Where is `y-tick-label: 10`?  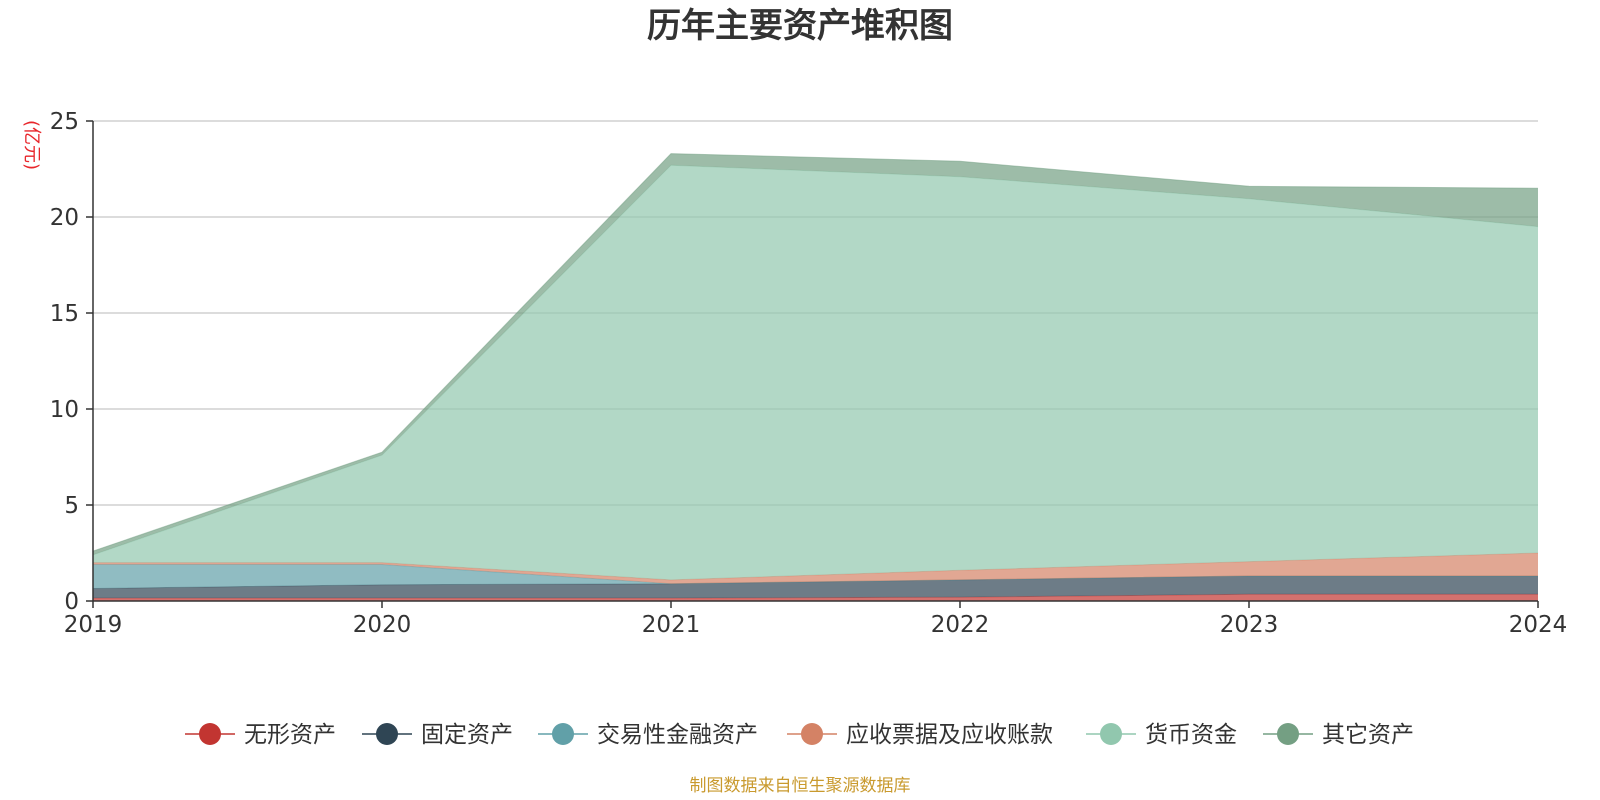 y-tick-label: 10 is located at coordinates (64, 410).